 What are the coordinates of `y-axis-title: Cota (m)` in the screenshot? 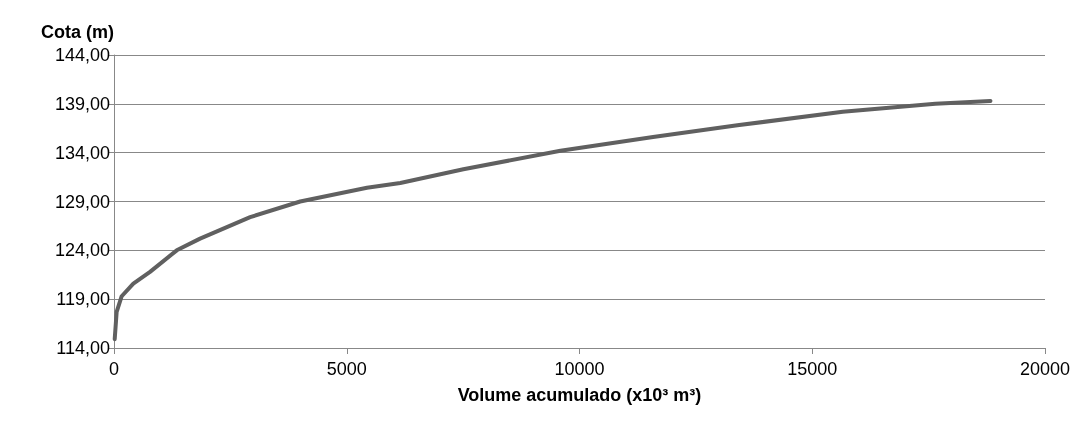 It's located at (77, 32).